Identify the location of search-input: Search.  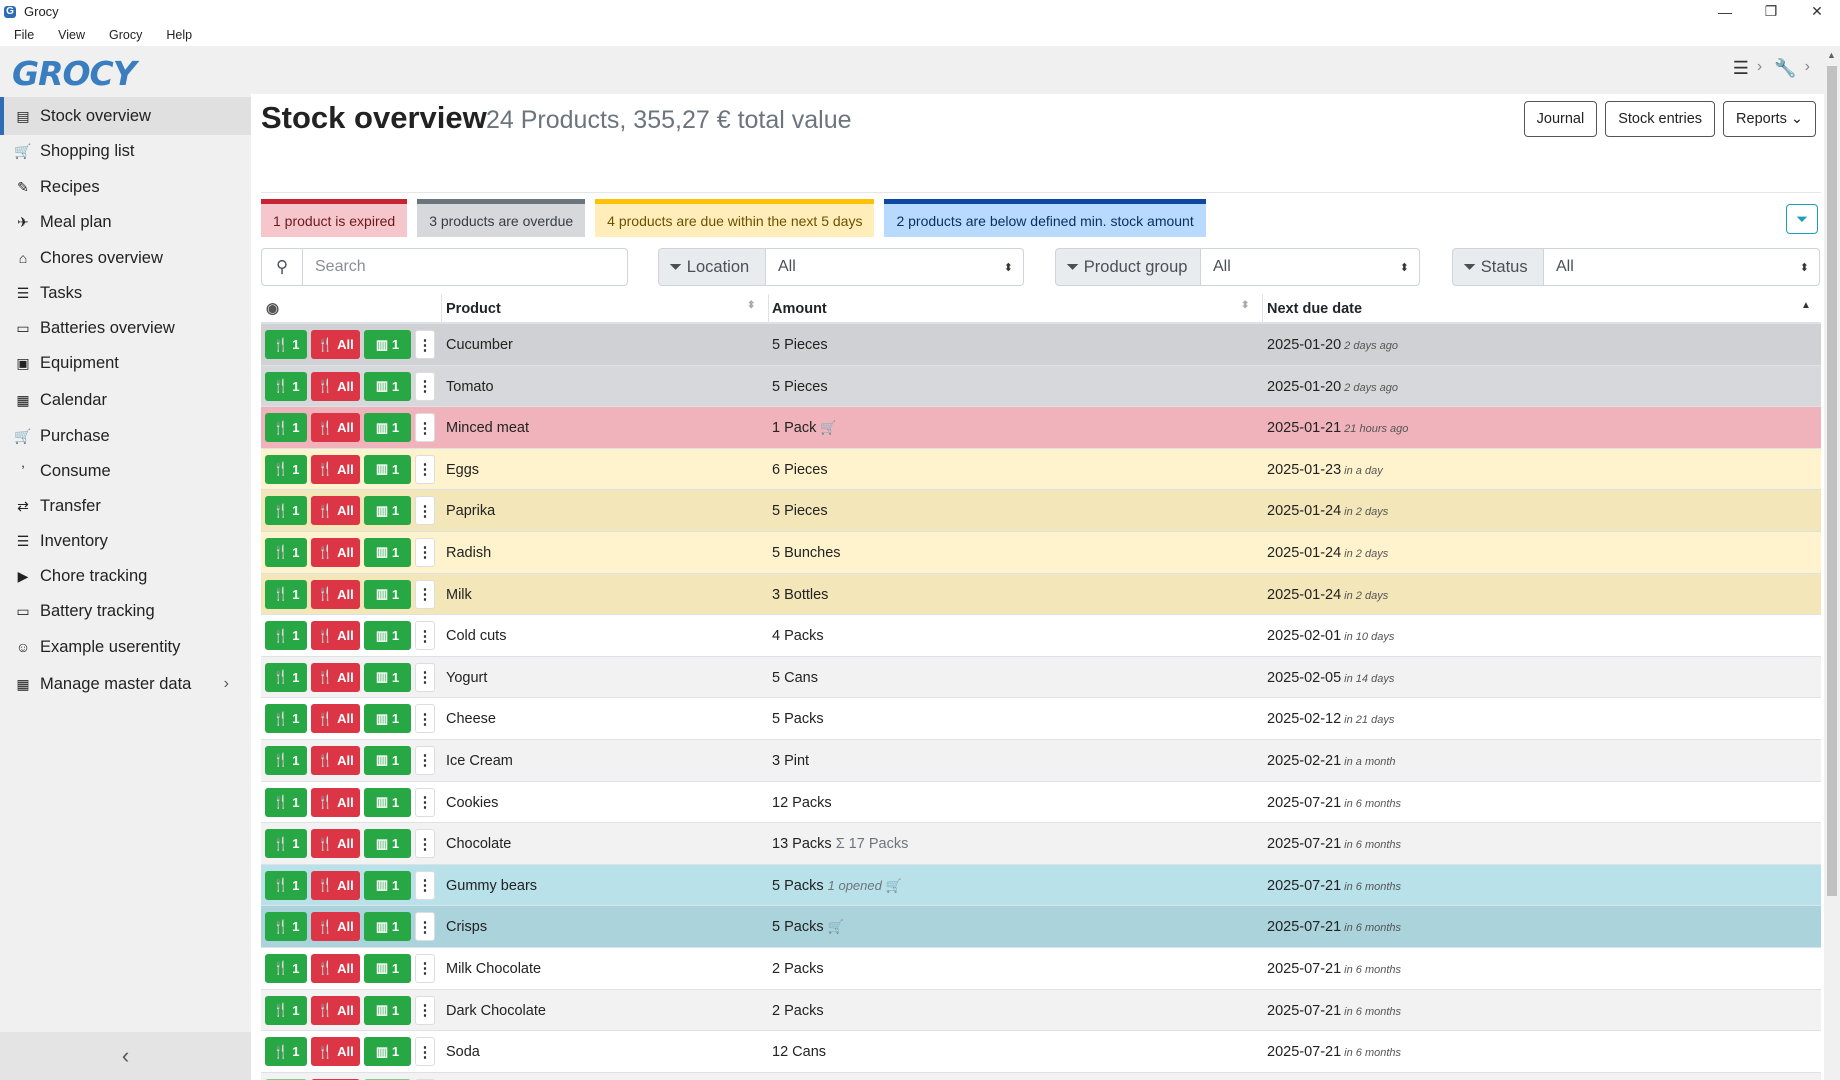
(465, 267).